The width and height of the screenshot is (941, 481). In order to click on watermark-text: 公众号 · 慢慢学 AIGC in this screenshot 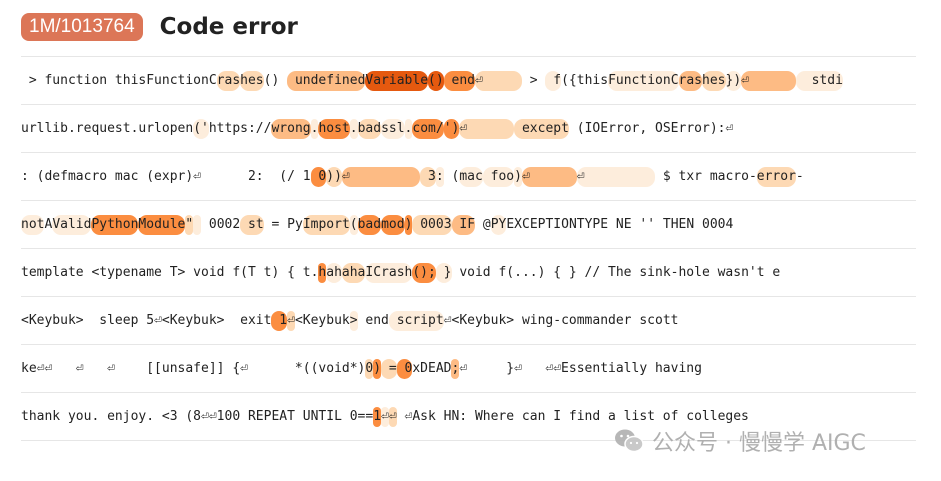, I will do `click(759, 443)`.